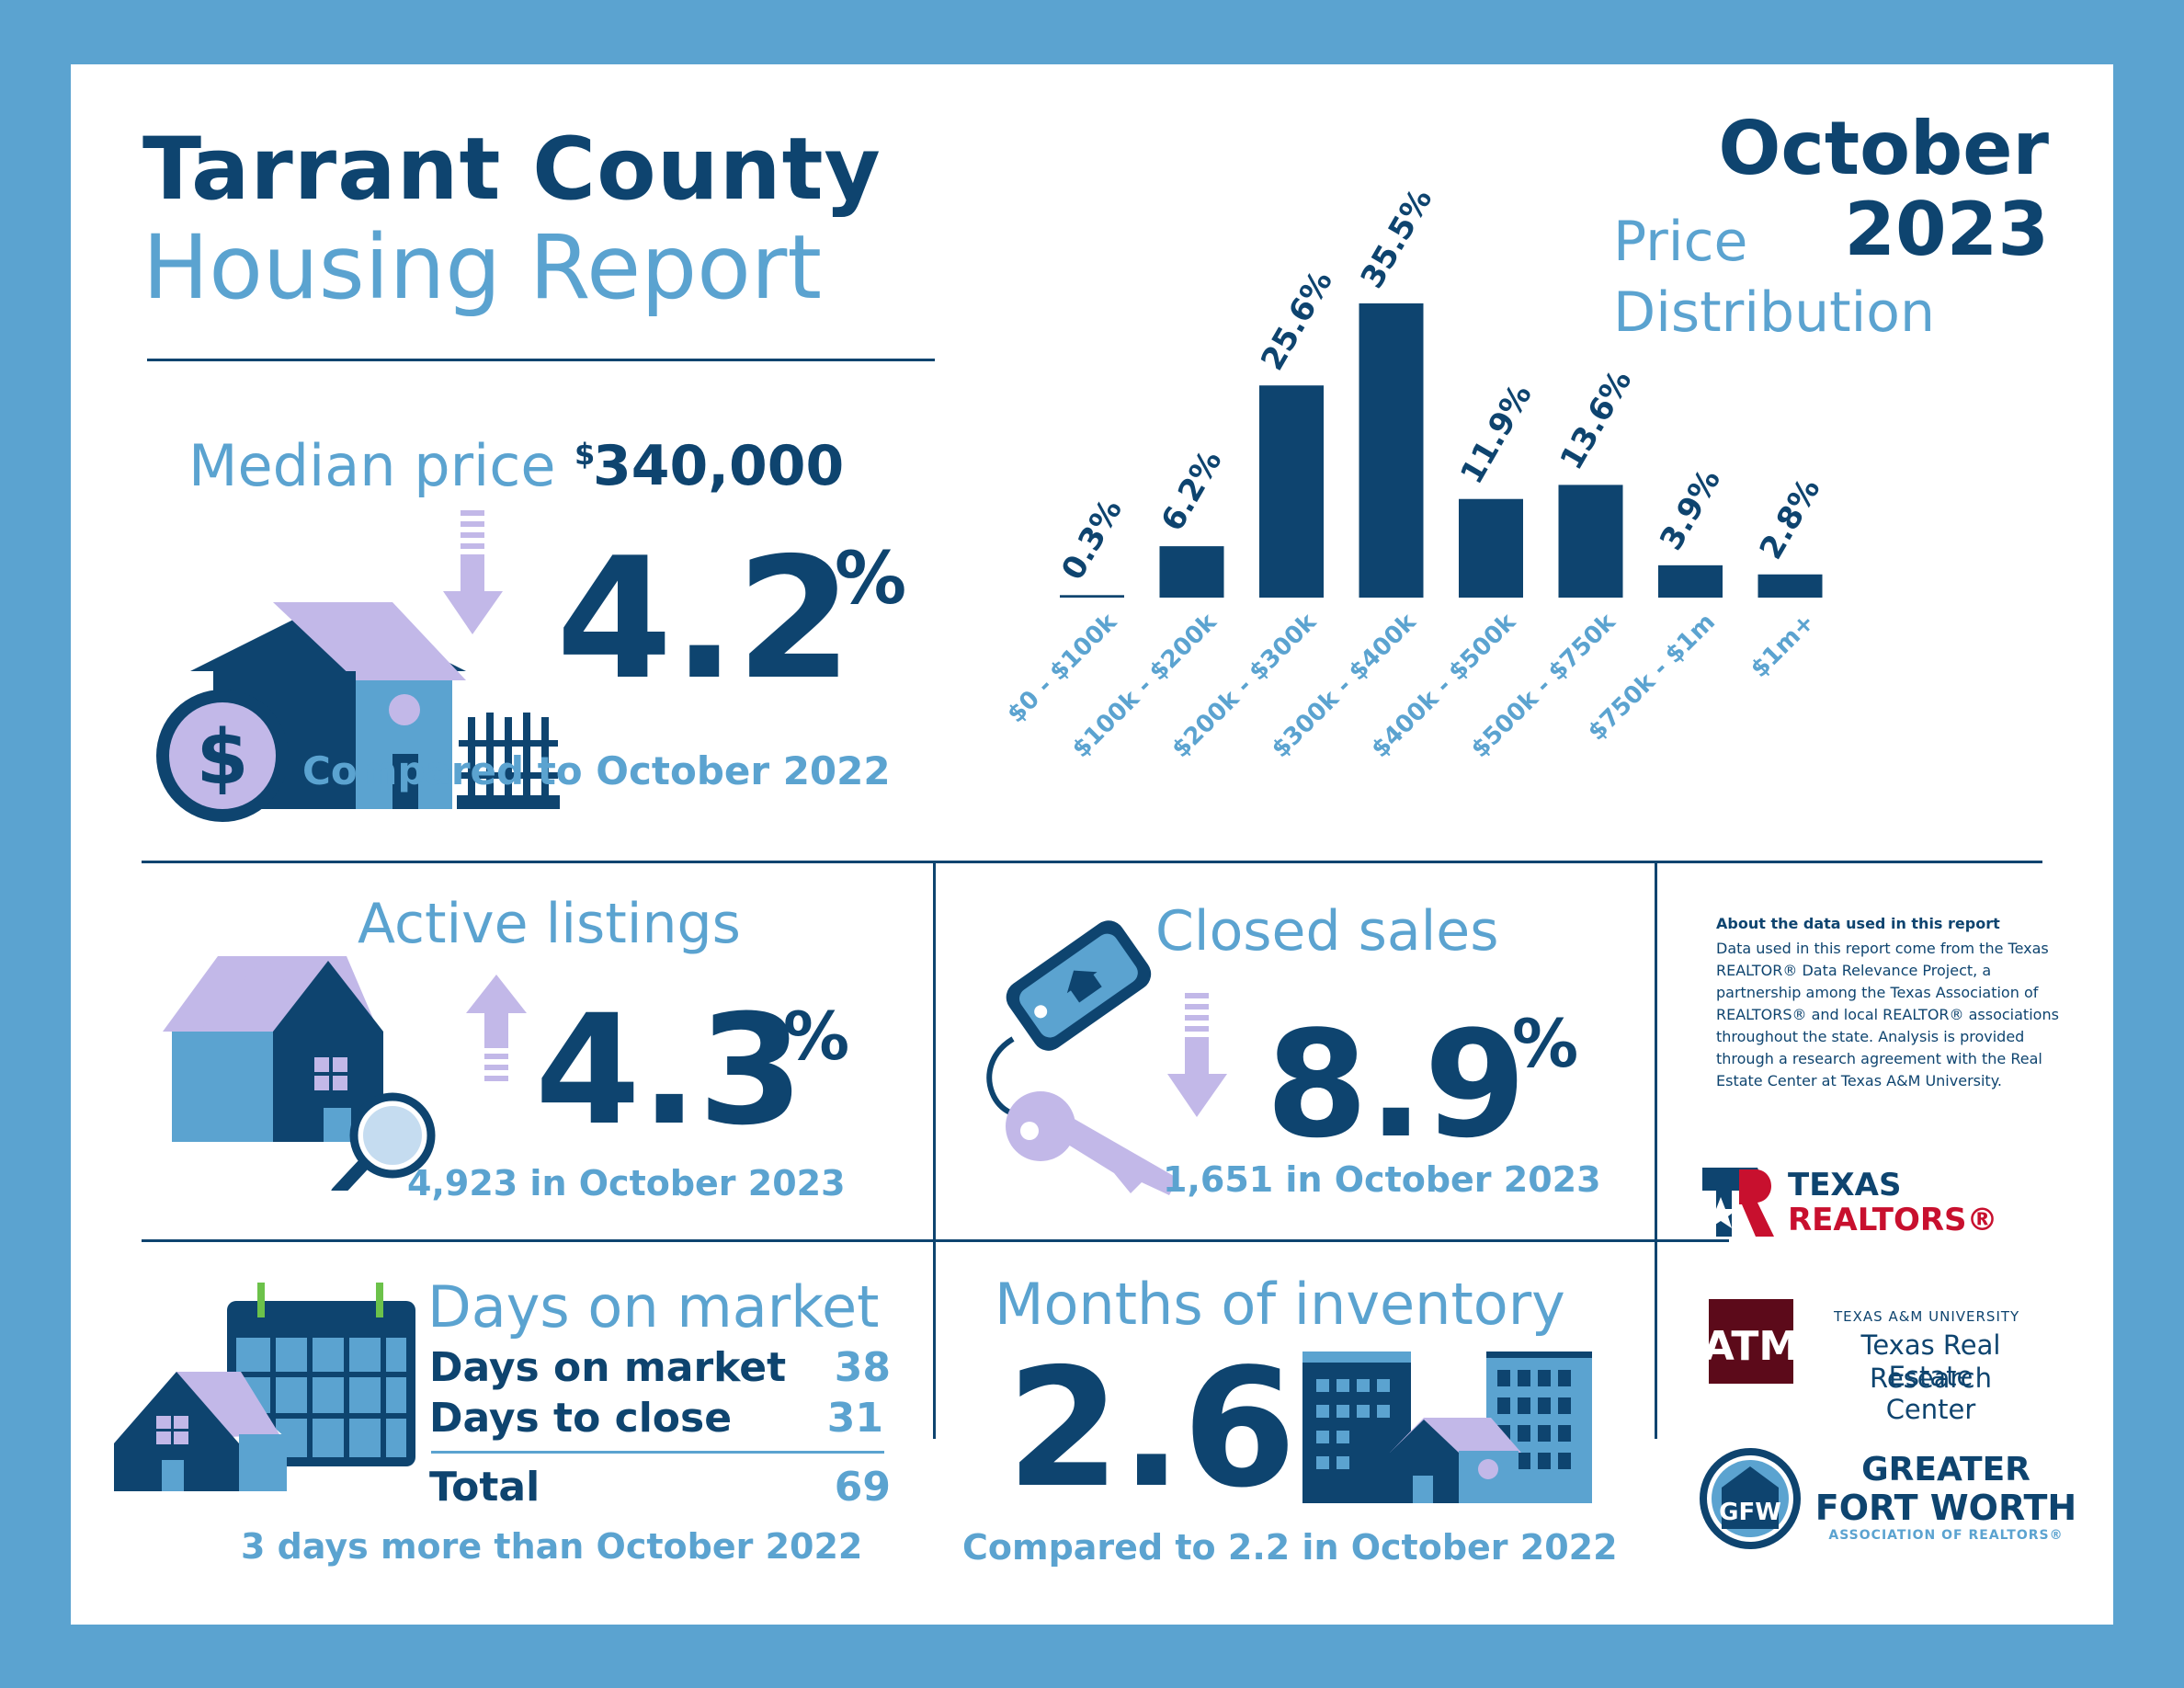  What do you see at coordinates (581, 1419) in the screenshot?
I see `dtc-row-label: Days to close` at bounding box center [581, 1419].